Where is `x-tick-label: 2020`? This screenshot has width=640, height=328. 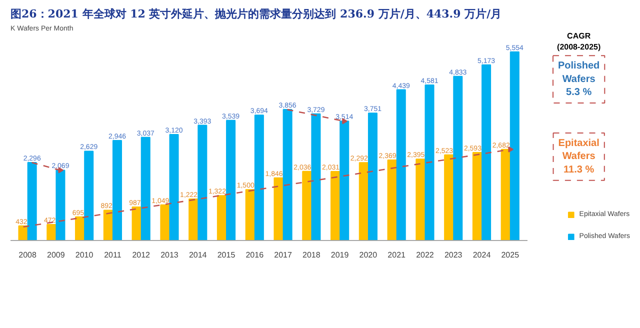 x-tick-label: 2020 is located at coordinates (368, 255).